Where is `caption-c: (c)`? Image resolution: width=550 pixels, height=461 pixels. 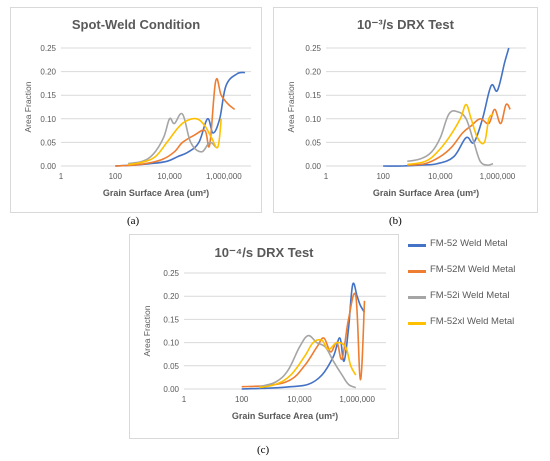 caption-c: (c) is located at coordinates (263, 450).